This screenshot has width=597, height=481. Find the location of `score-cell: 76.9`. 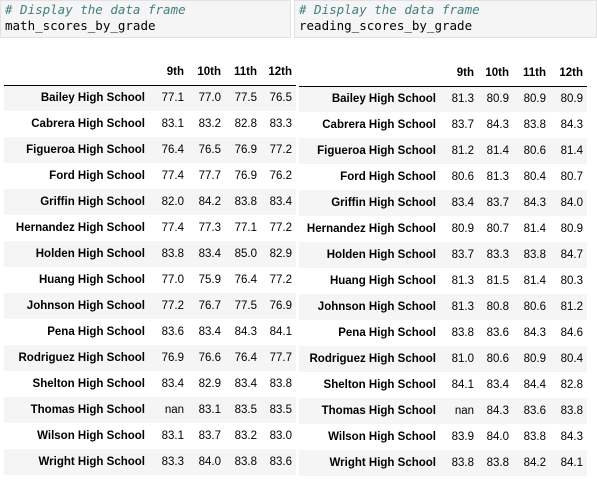

score-cell: 76.9 is located at coordinates (245, 176).